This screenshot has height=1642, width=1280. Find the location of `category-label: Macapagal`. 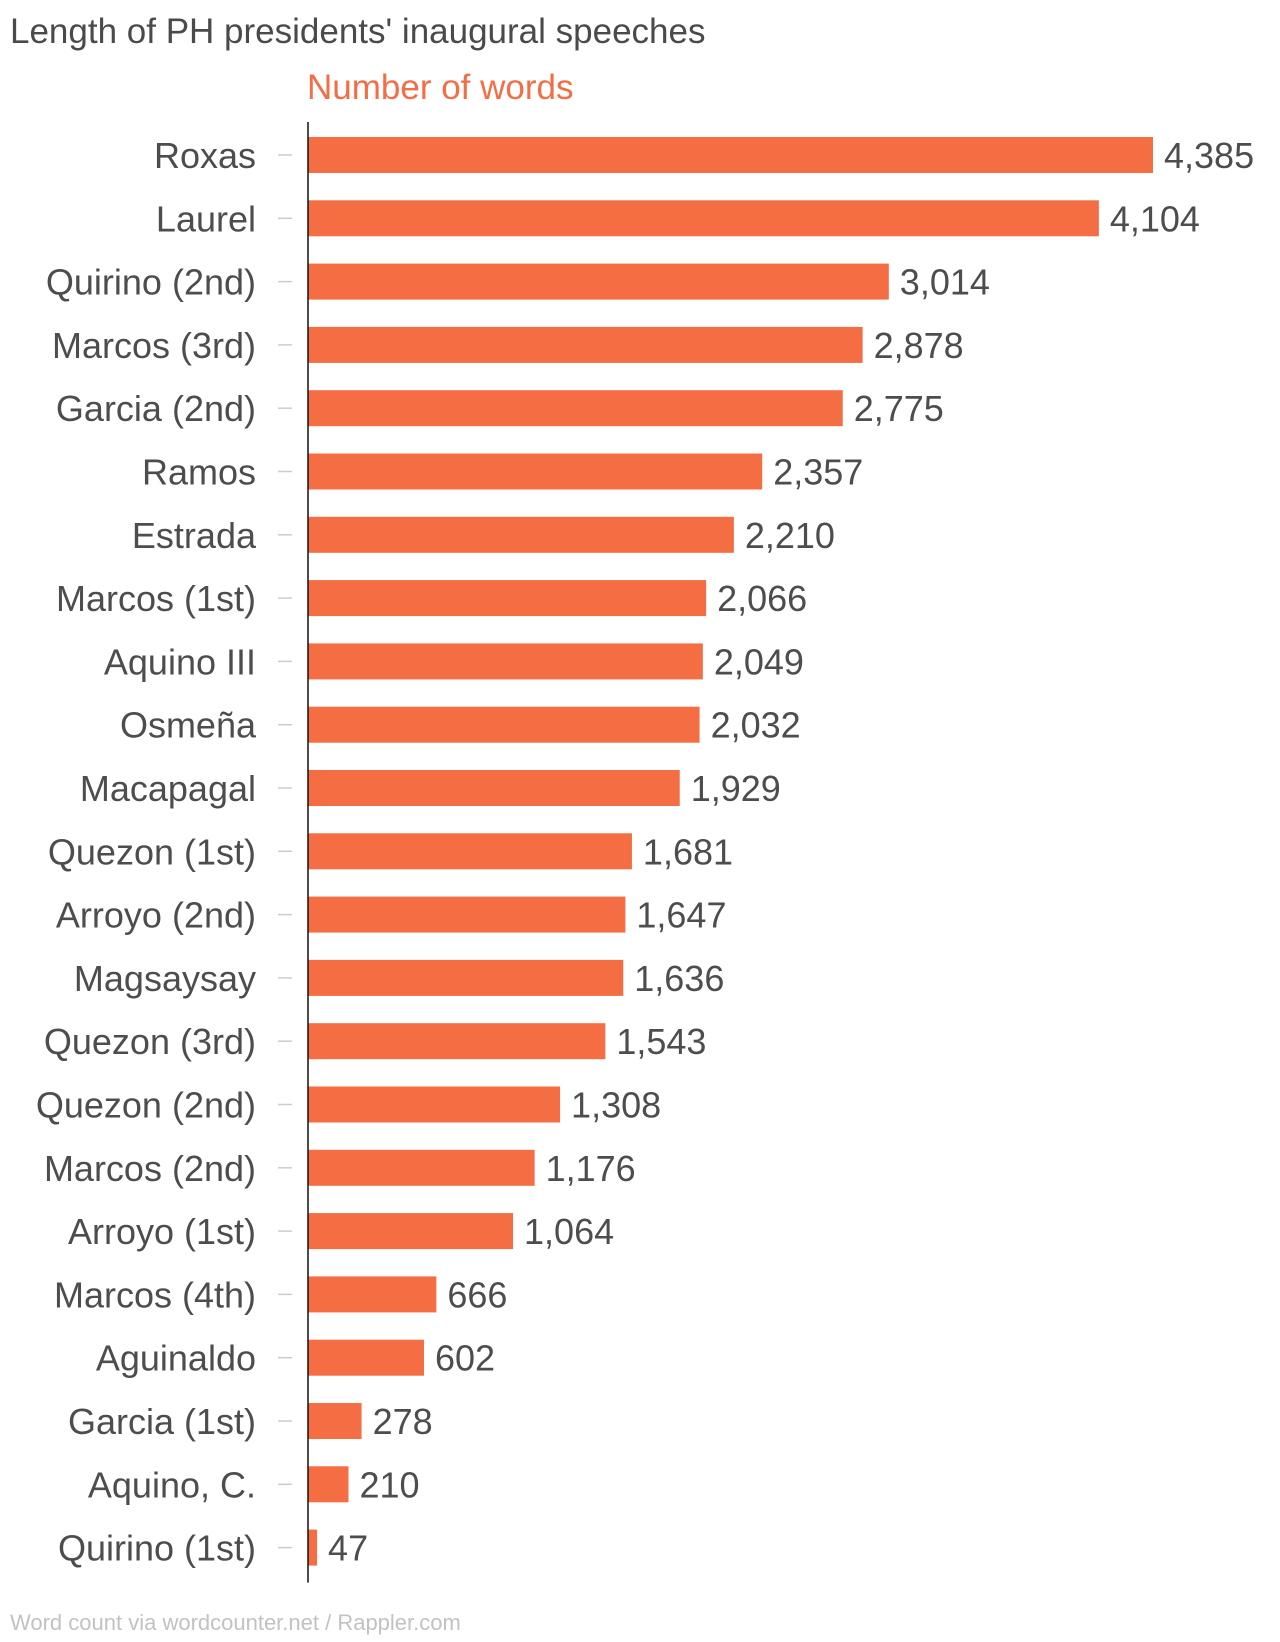

category-label: Macapagal is located at coordinates (168, 788).